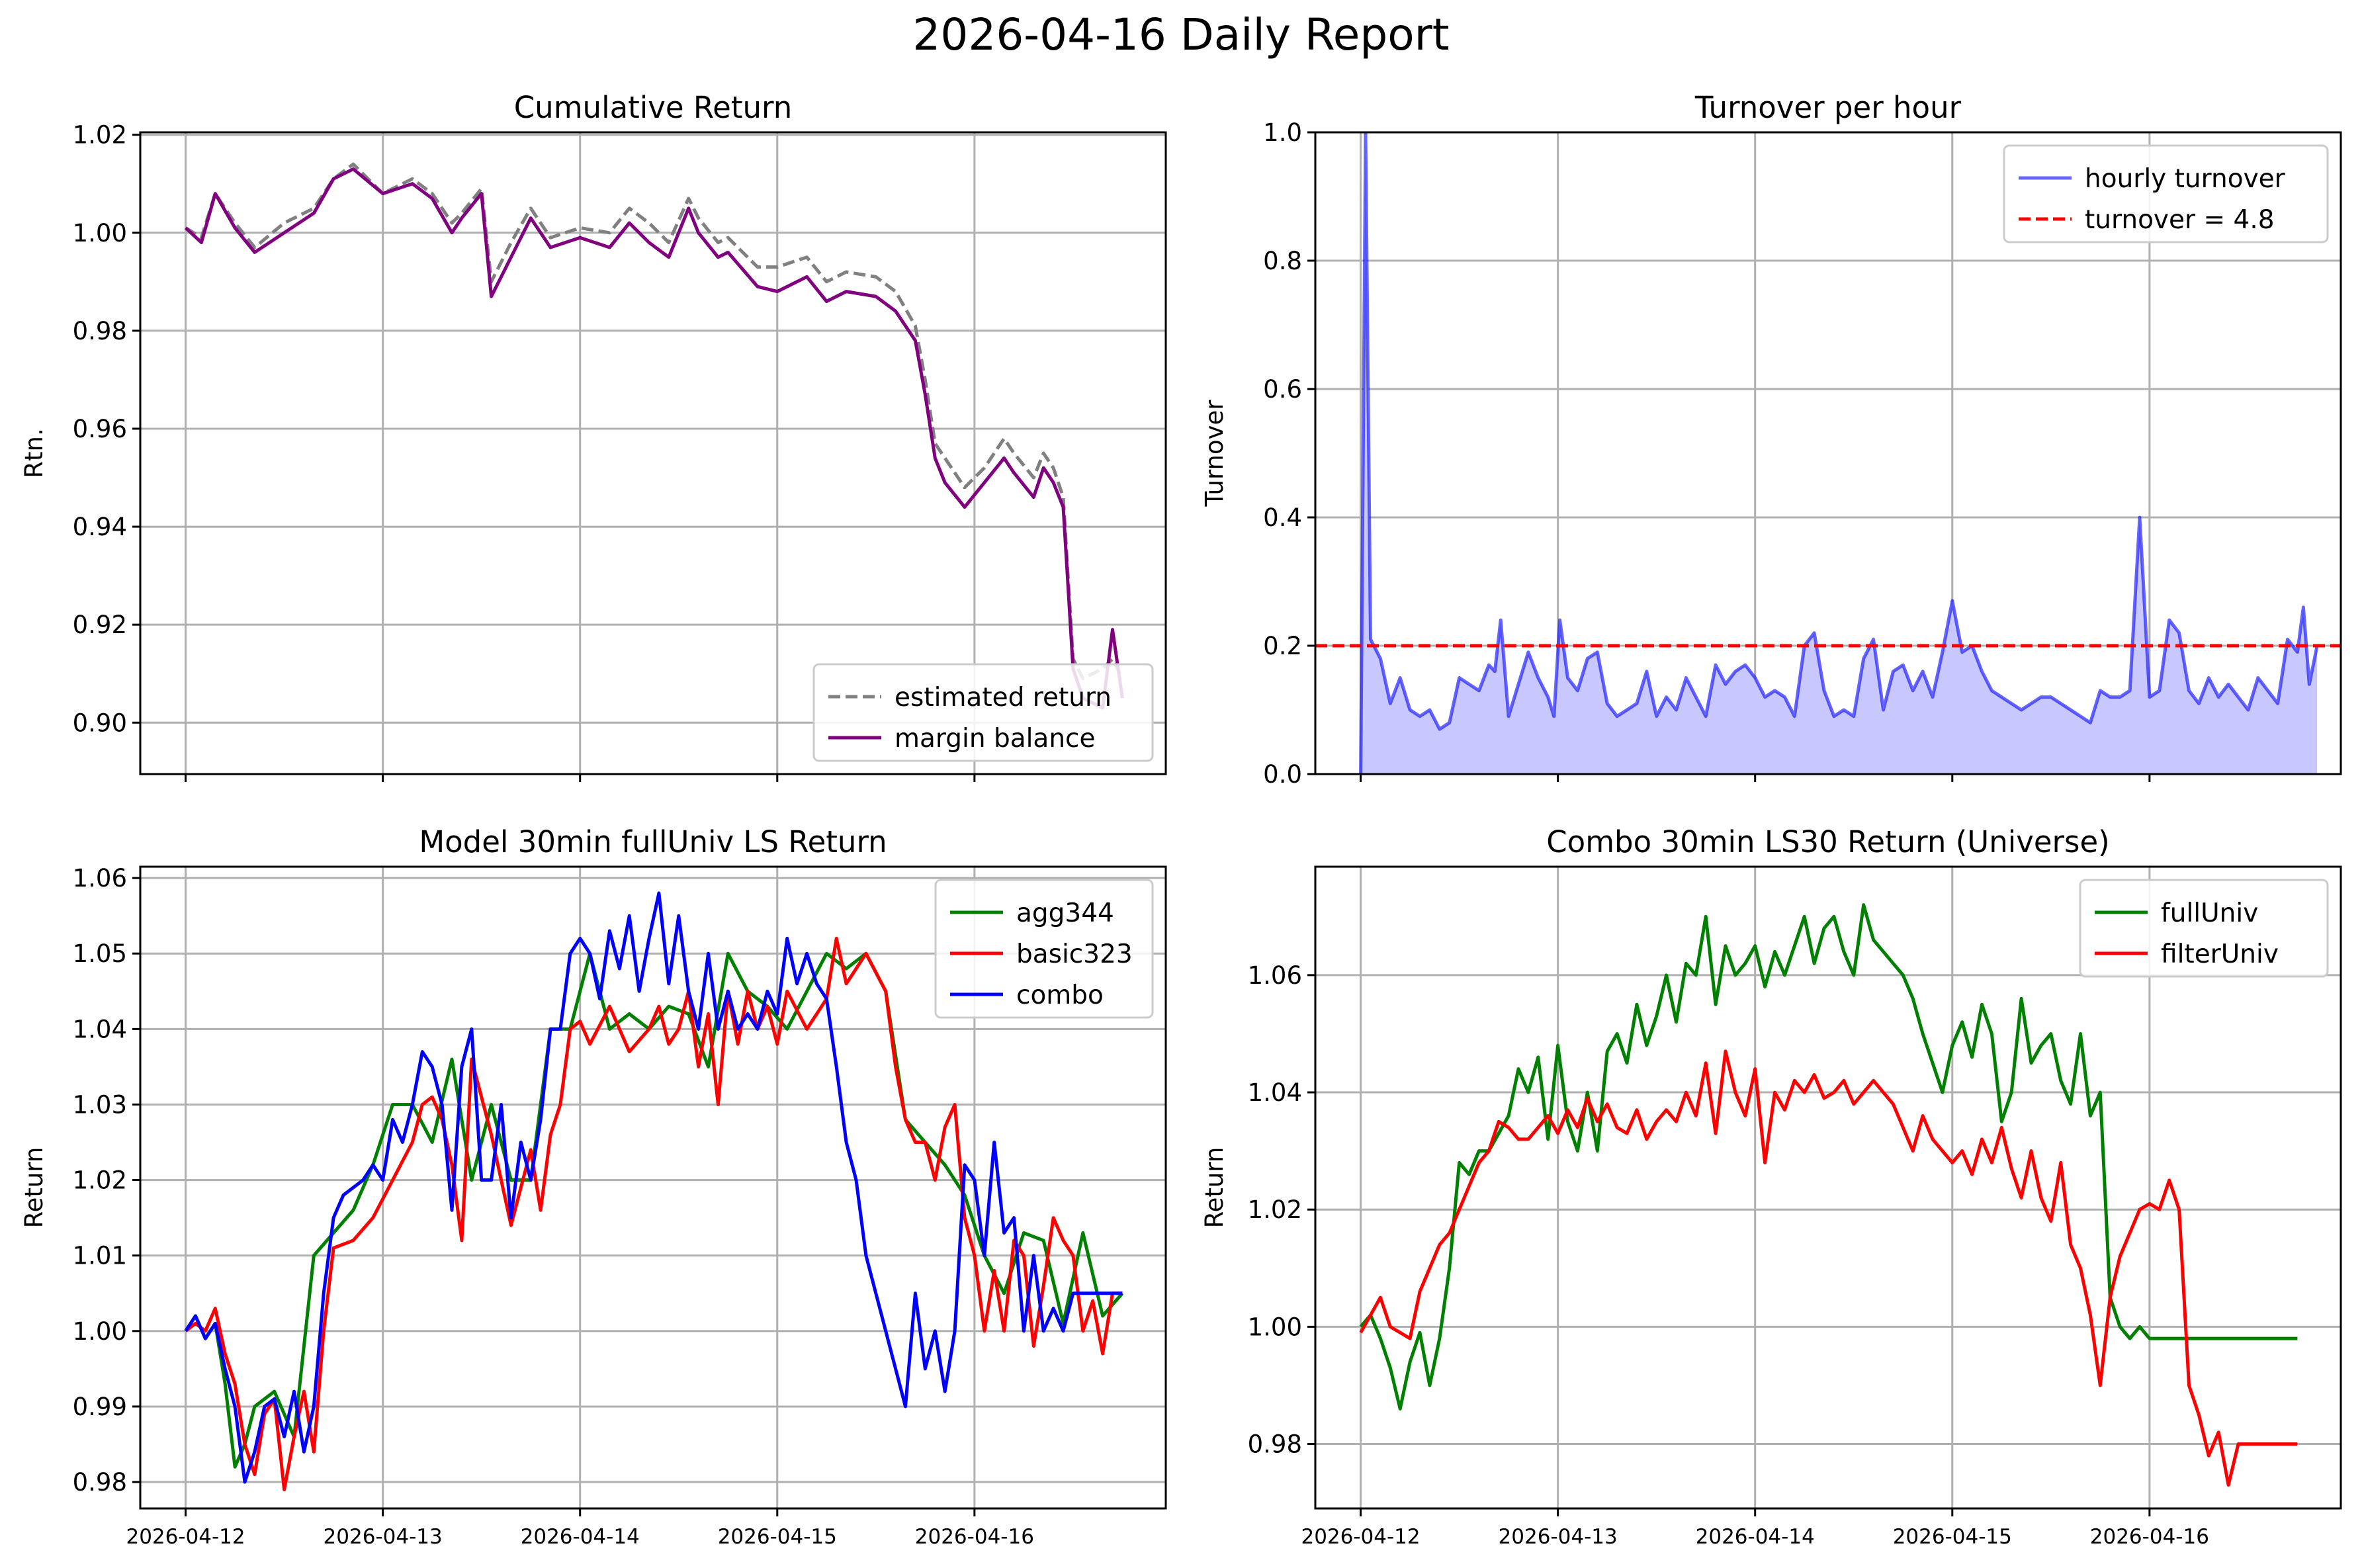 This screenshot has width=2362, height=1568. Describe the element at coordinates (653, 107) in the screenshot. I see `panel-title: Cumulative Return` at that location.